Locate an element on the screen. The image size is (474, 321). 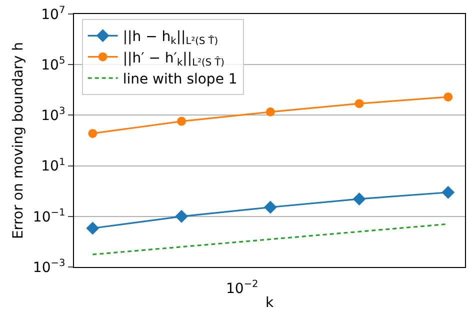
y-tick-label: 10$^{3}$ is located at coordinates (53, 115).